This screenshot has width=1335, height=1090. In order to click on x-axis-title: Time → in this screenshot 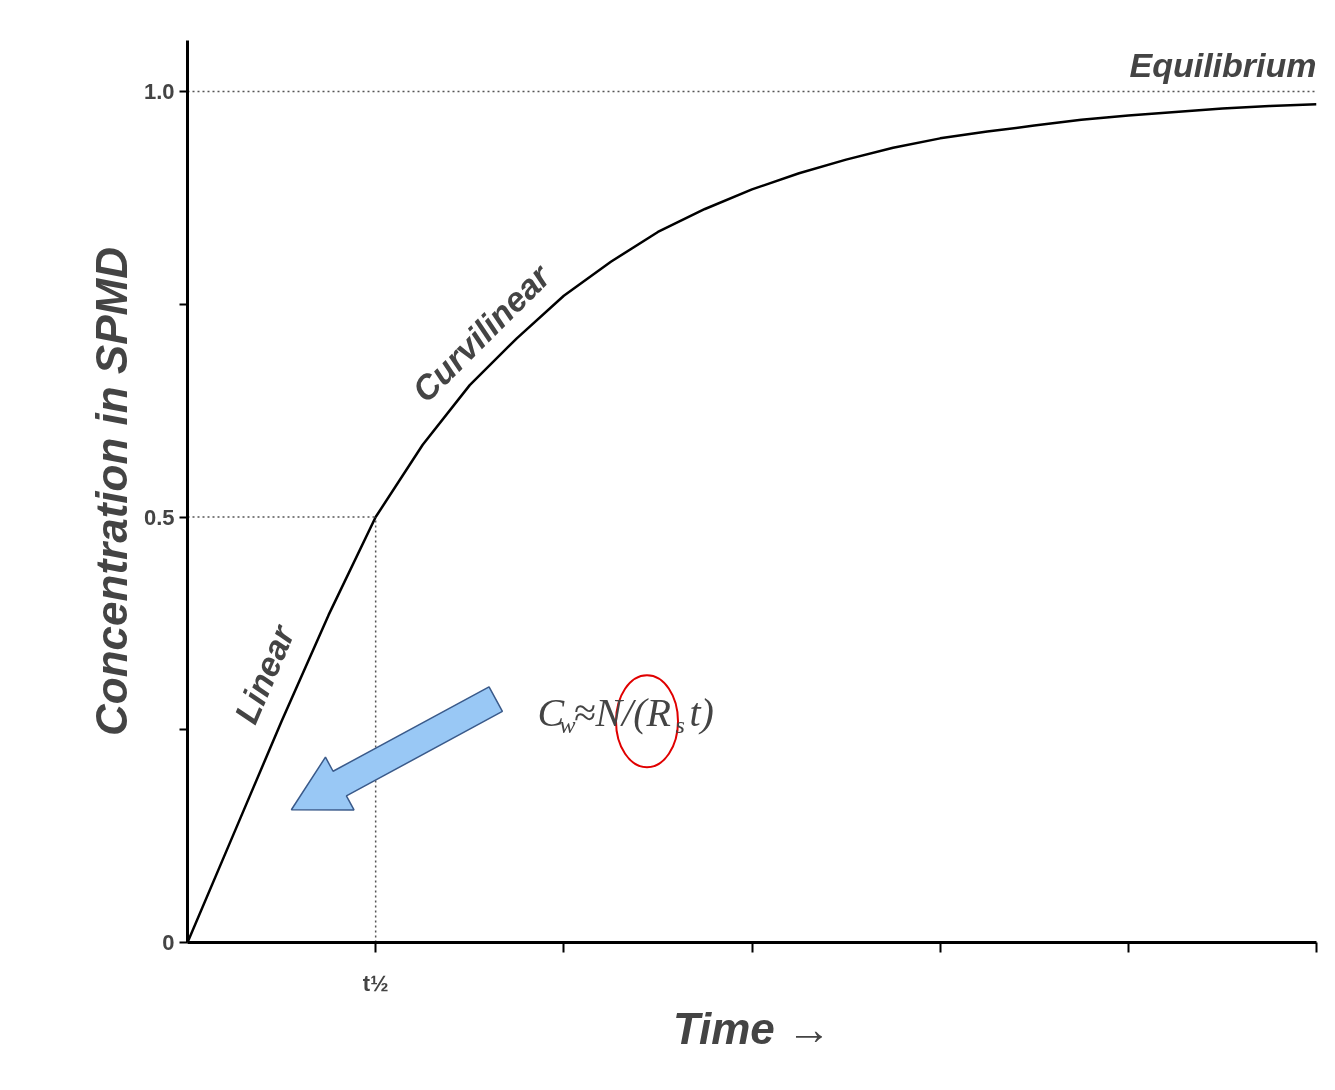, I will do `click(752, 1028)`.